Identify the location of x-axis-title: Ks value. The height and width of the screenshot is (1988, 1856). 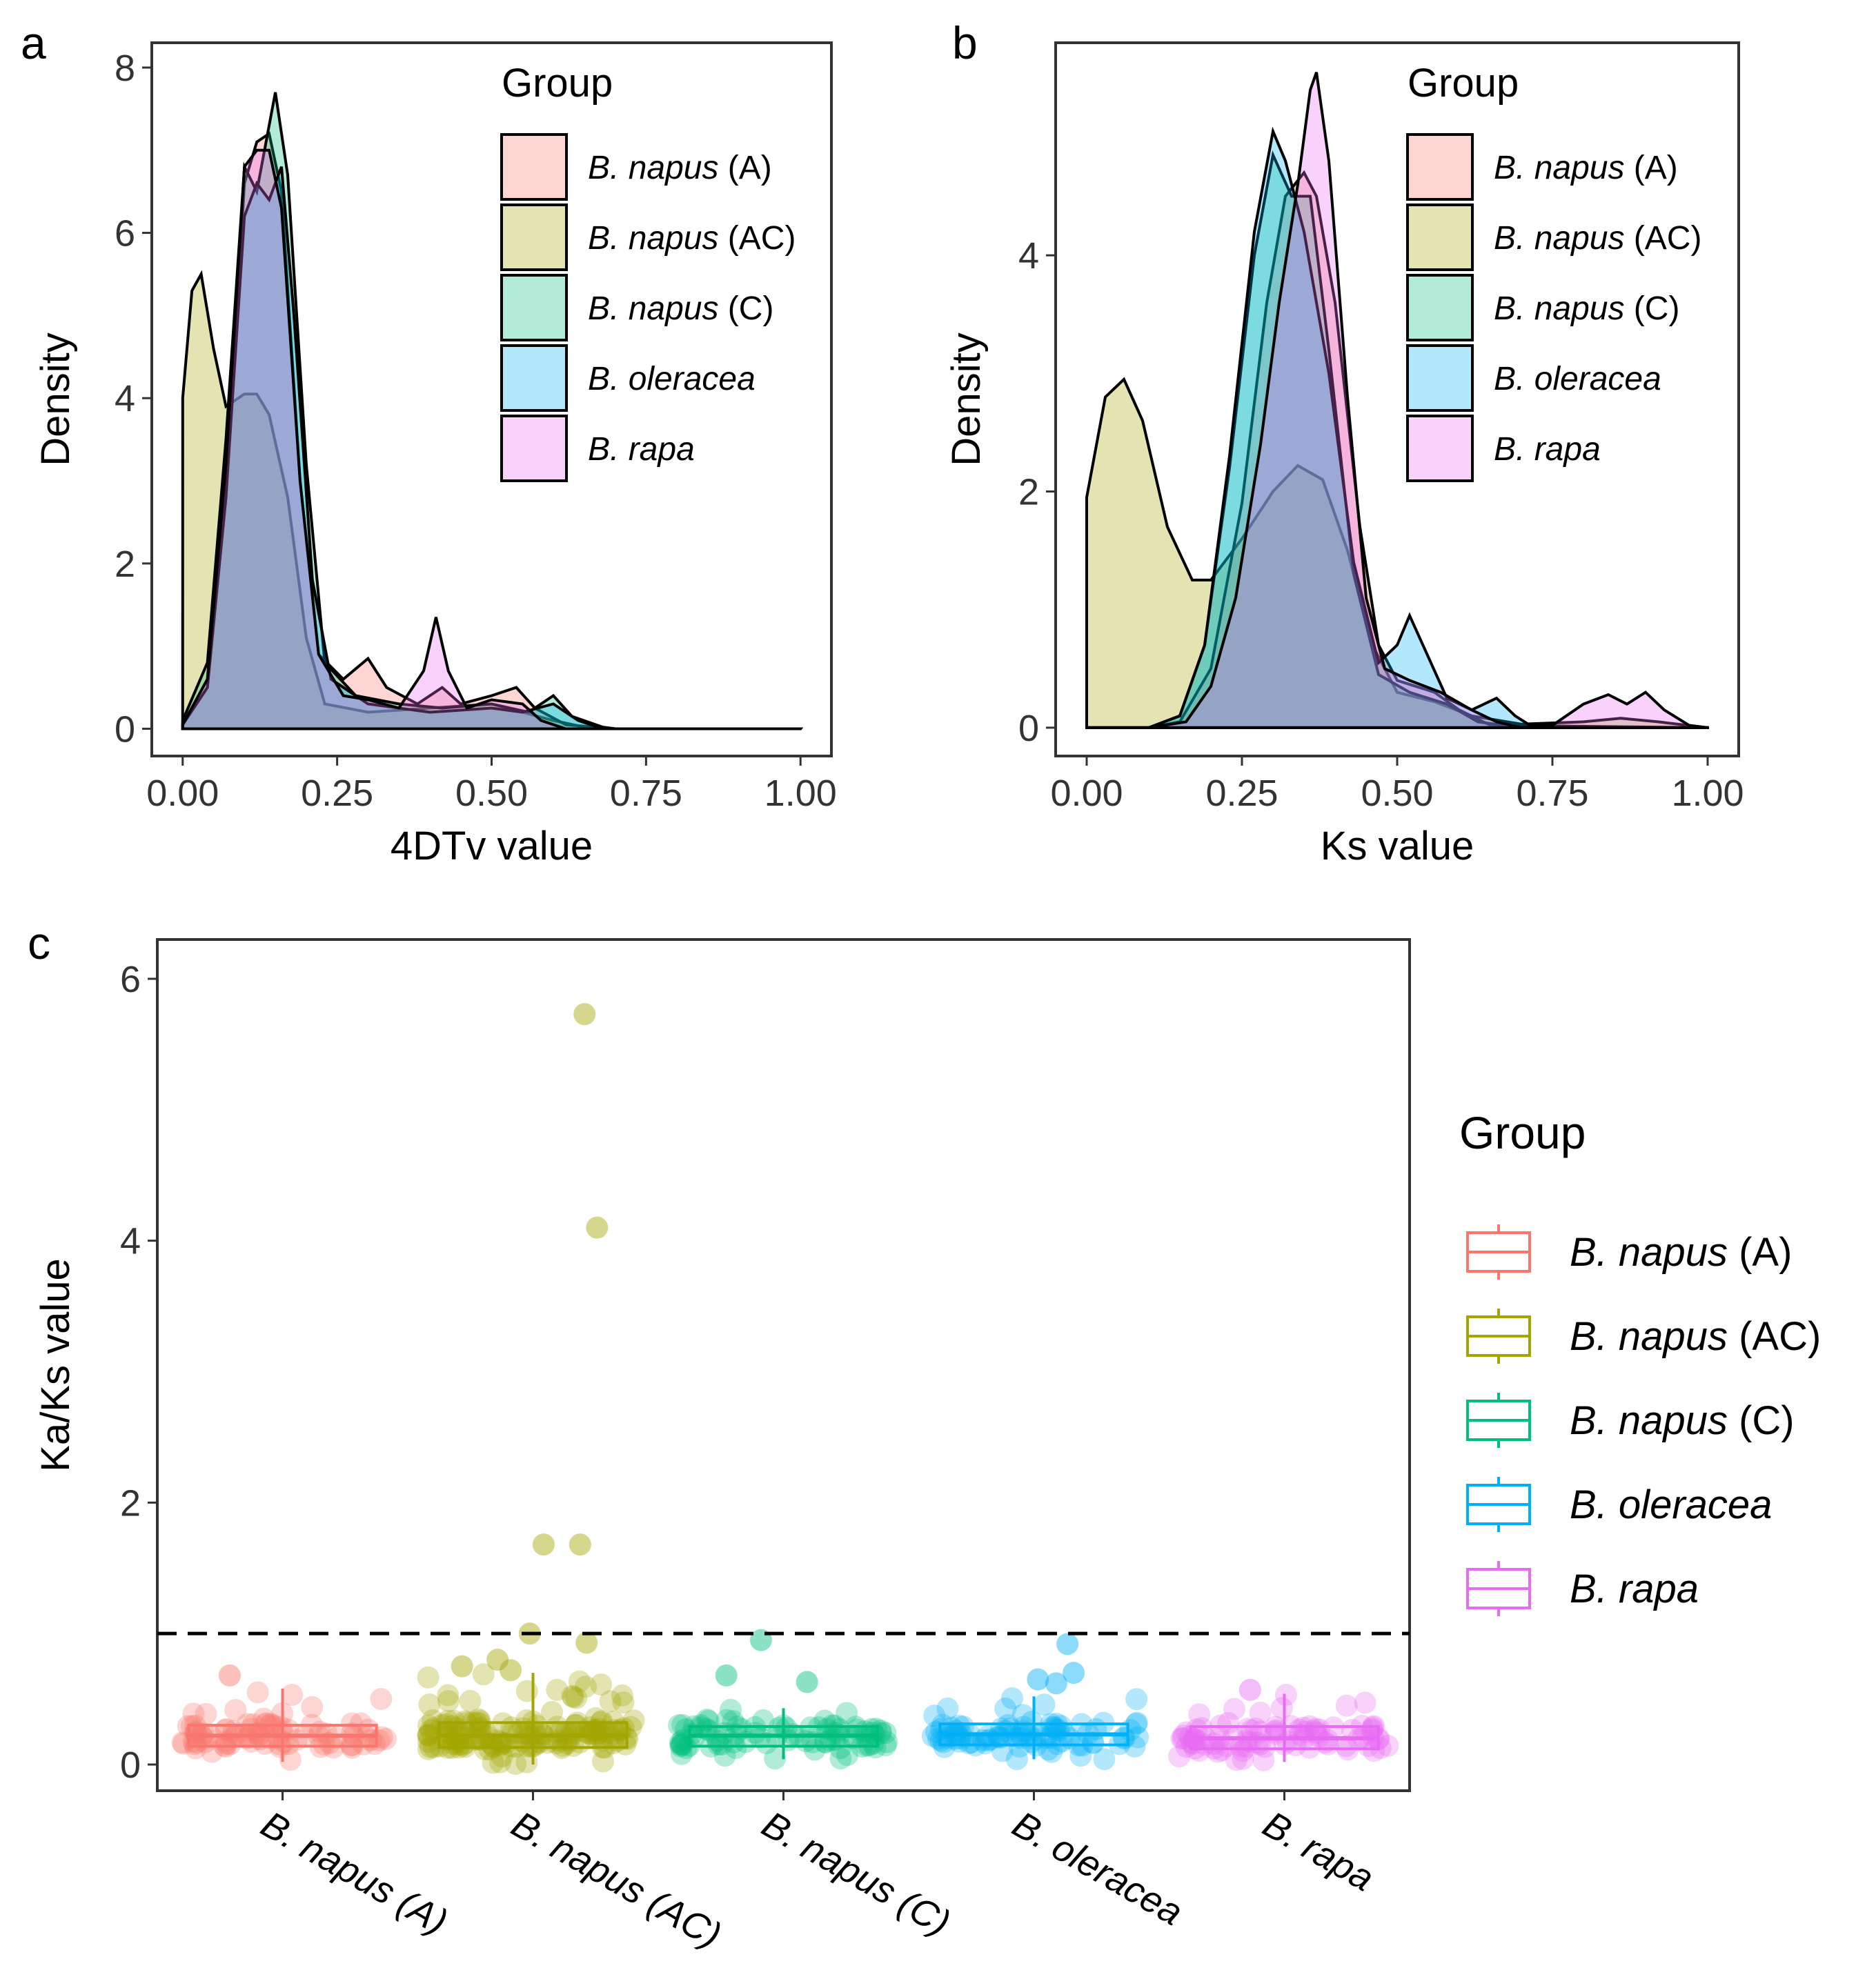
(1397, 846).